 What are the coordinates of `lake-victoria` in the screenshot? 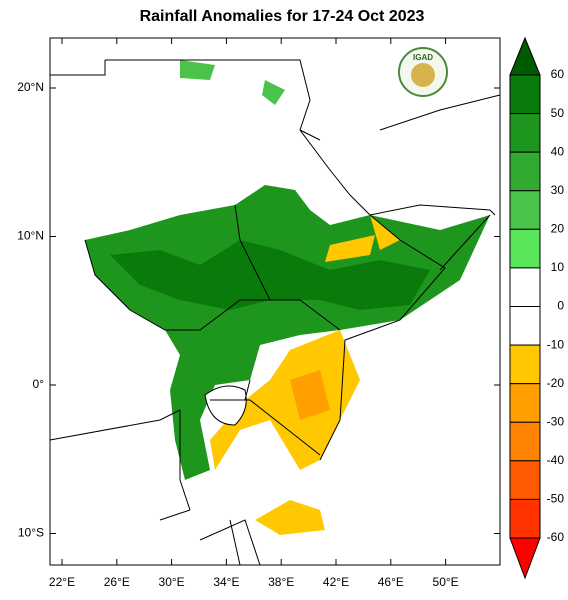 It's located at (225, 405).